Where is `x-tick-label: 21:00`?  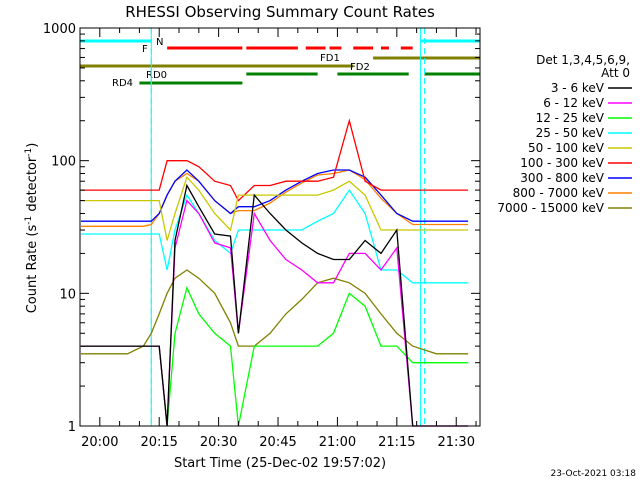 x-tick-label: 21:00 is located at coordinates (337, 442).